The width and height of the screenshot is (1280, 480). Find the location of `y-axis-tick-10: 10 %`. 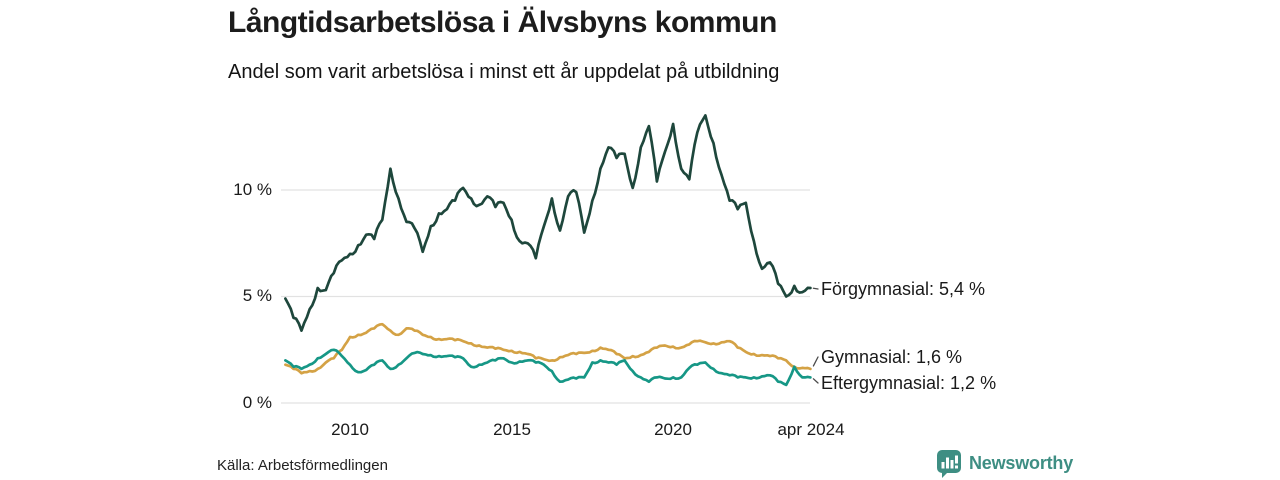

y-axis-tick-10: 10 % is located at coordinates (252, 189).